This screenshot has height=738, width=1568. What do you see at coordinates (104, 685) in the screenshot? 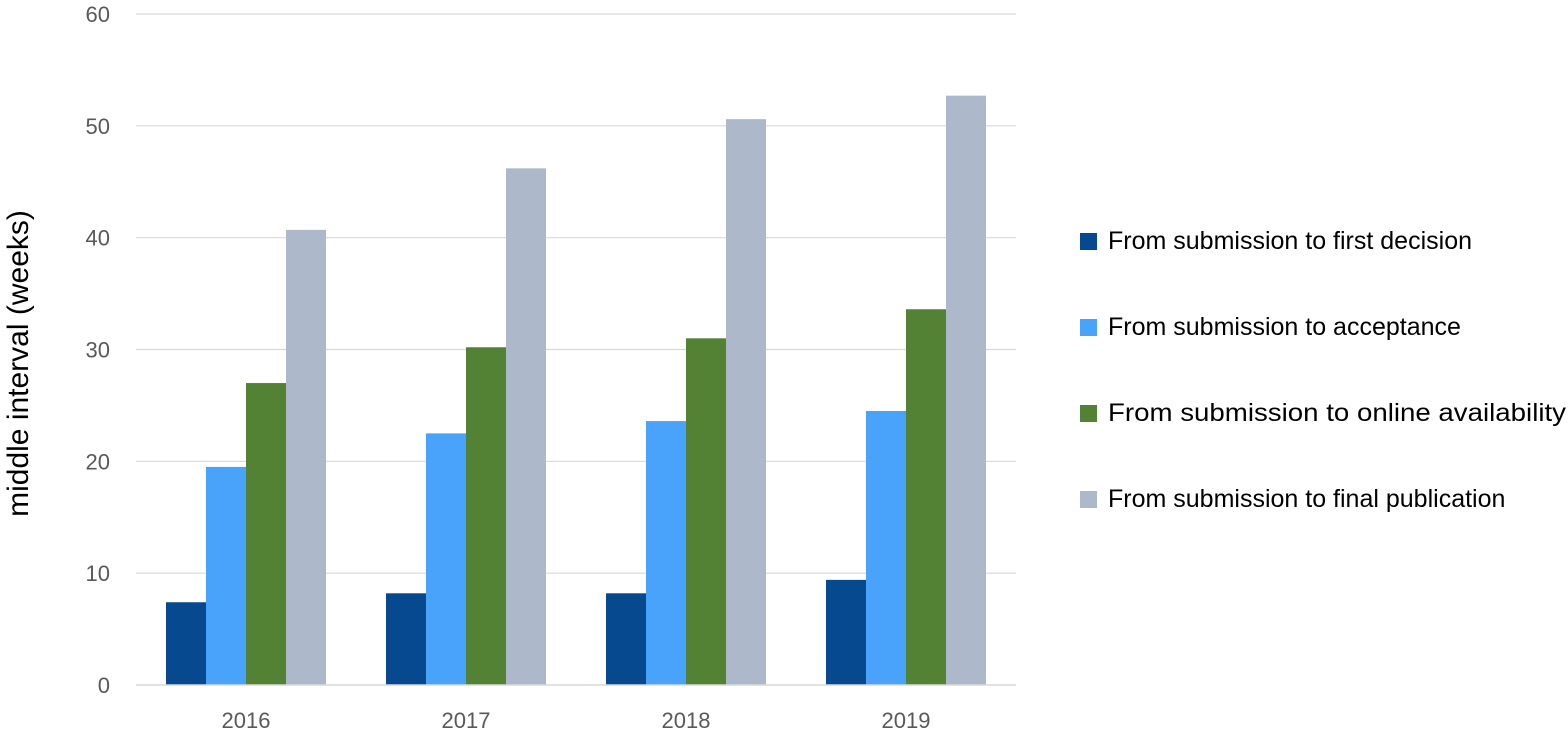
I see `y-tick-label: 0` at bounding box center [104, 685].